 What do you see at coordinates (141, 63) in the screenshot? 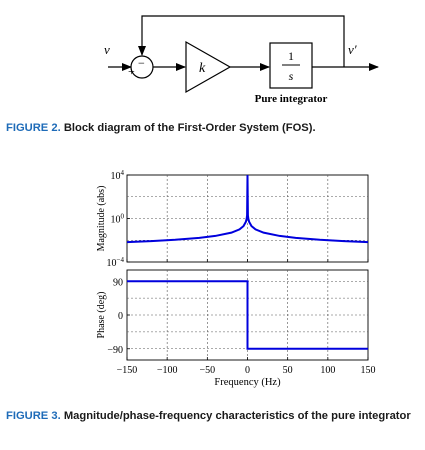
I see `sum-sign-minus: −` at bounding box center [141, 63].